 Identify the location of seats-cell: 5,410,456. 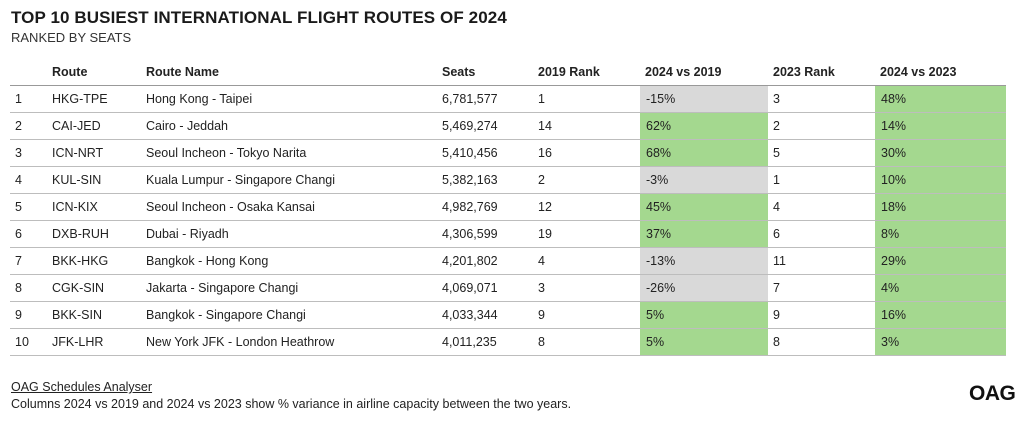
(485, 153).